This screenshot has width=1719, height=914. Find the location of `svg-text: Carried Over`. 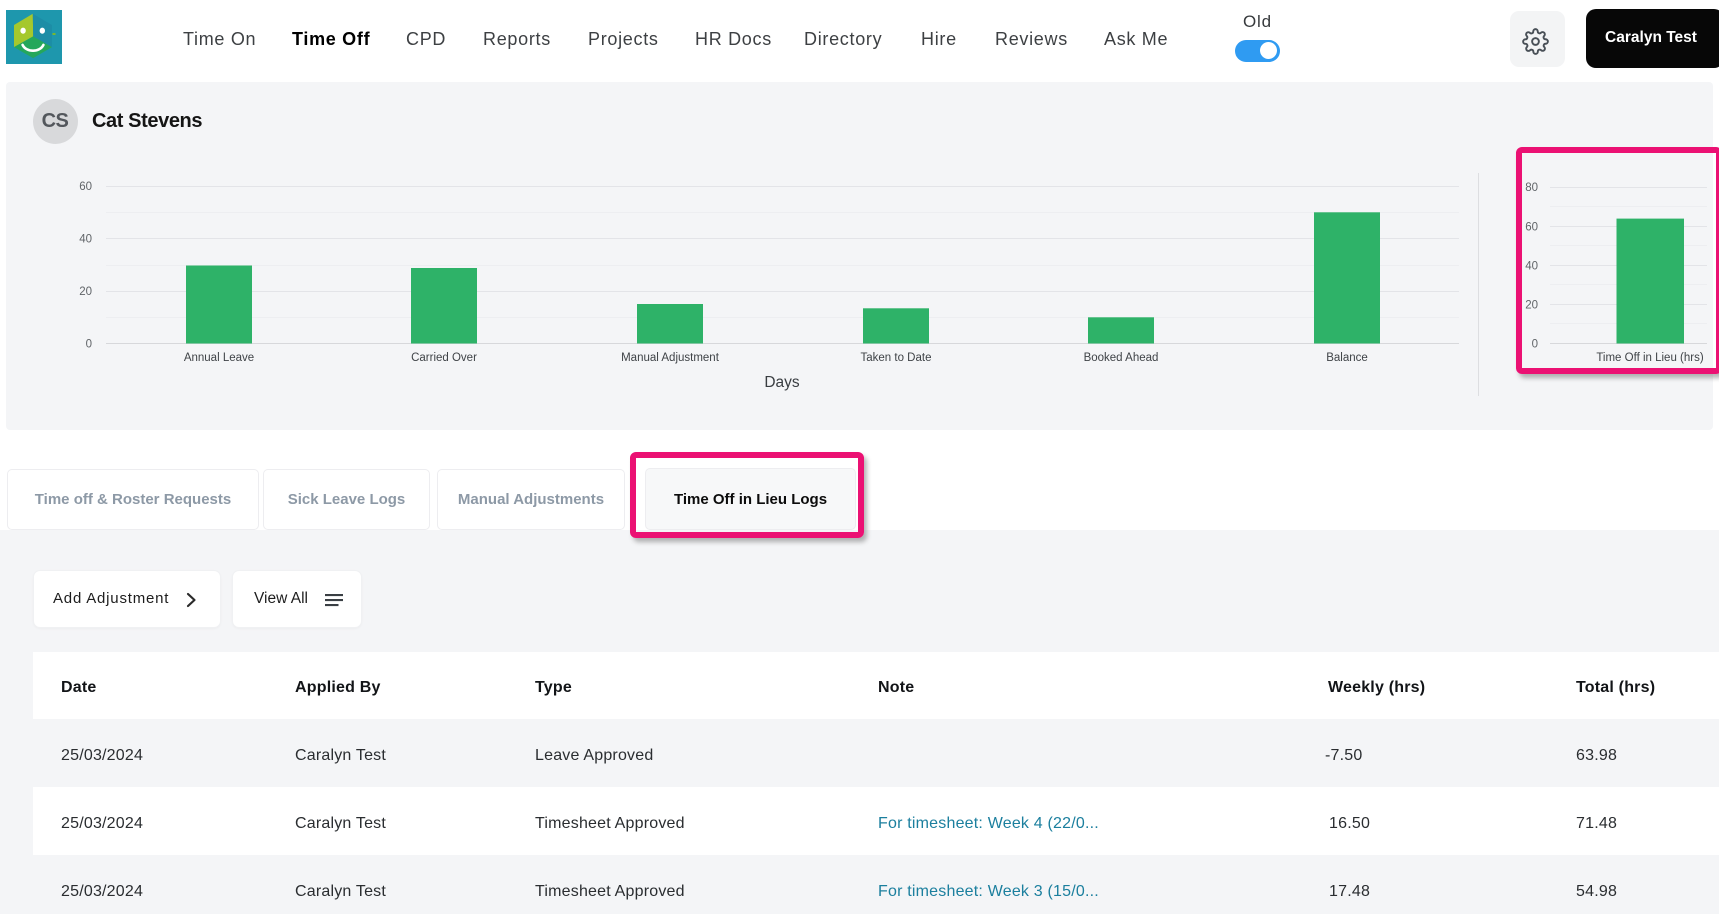

svg-text: Carried Over is located at coordinates (444, 358).